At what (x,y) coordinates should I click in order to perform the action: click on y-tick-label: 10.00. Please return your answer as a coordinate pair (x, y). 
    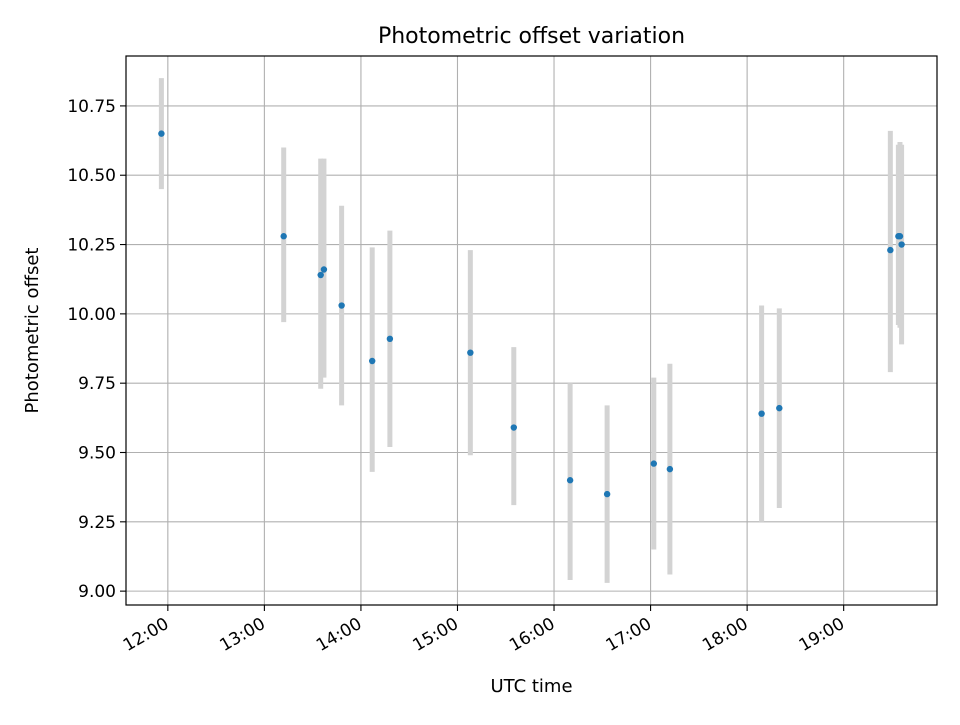
    Looking at the image, I should click on (91, 315).